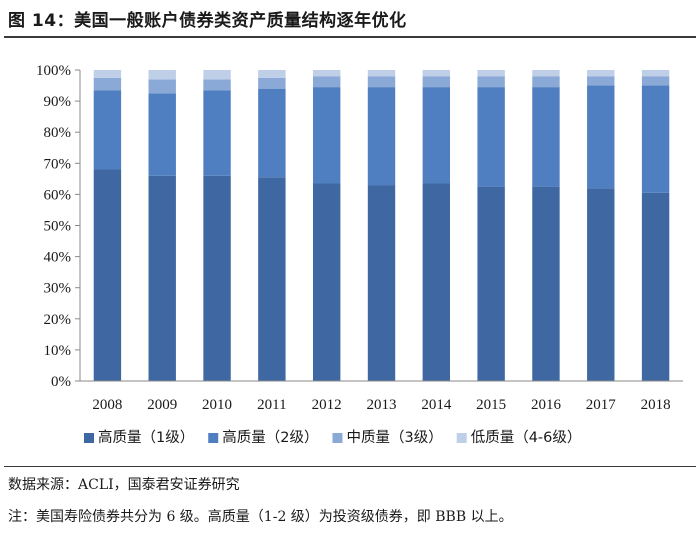 This screenshot has width=700, height=543. Describe the element at coordinates (491, 73) in the screenshot. I see `bar-segment-2015-s4` at that location.